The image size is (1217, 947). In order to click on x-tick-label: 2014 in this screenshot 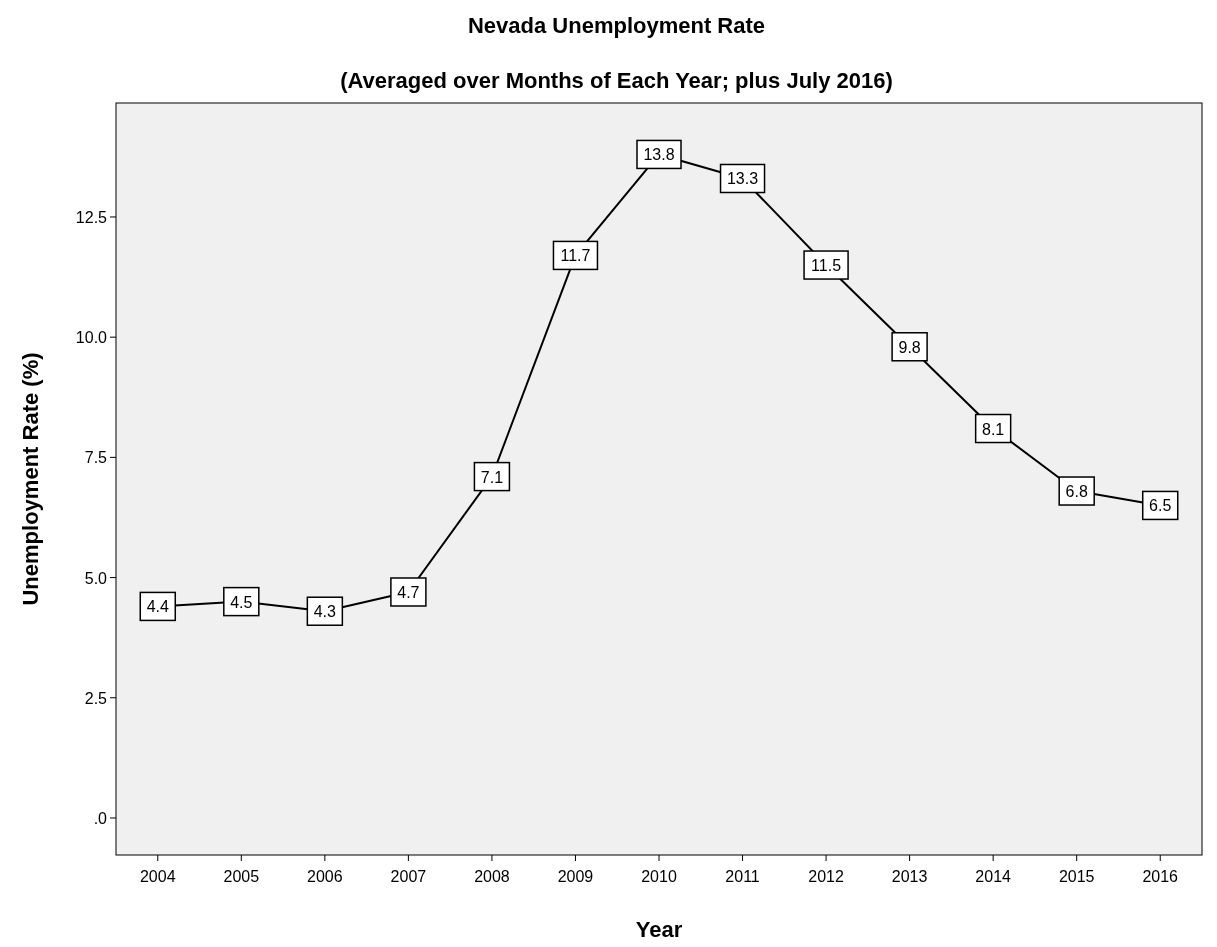, I will do `click(993, 876)`.